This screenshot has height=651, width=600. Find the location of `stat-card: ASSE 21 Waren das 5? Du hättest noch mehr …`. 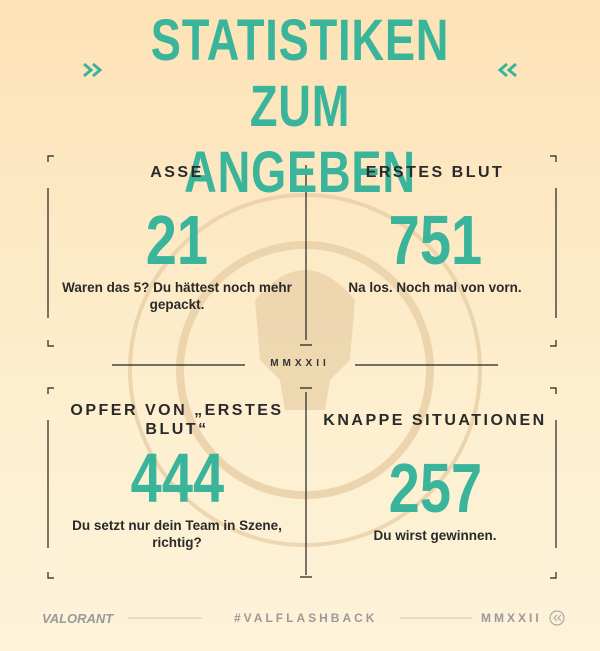

stat-card: ASSE 21 Waren das 5? Du hättest noch mehr … is located at coordinates (177, 238).